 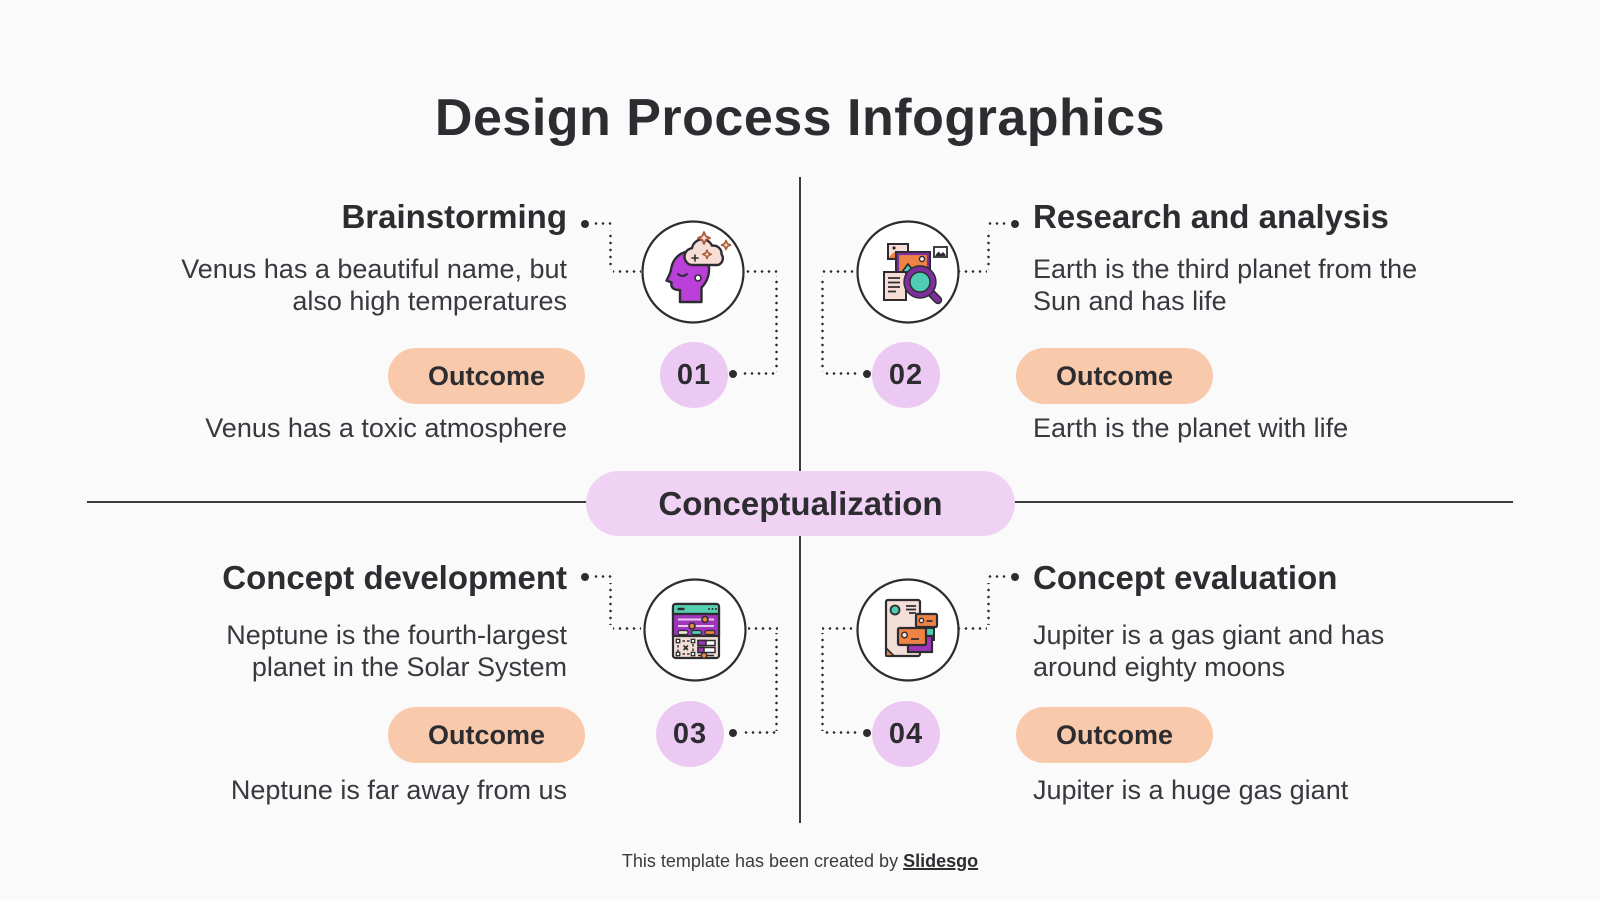 I want to click on research-magnifier-icon, so click(x=908, y=272).